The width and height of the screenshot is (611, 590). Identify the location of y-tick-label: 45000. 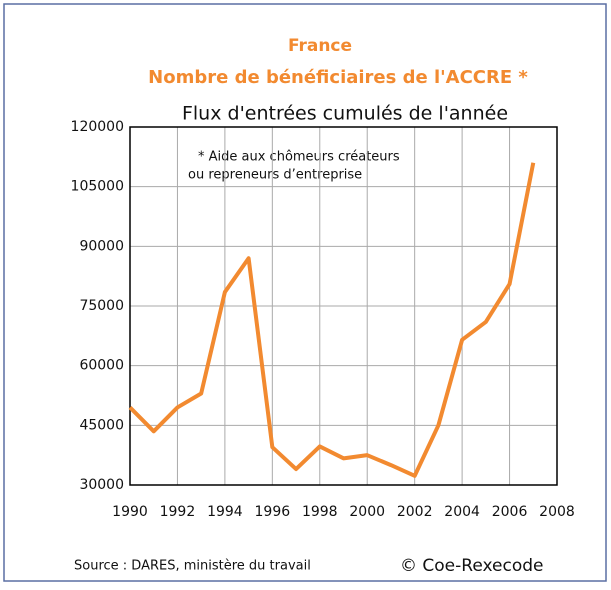
(101, 425).